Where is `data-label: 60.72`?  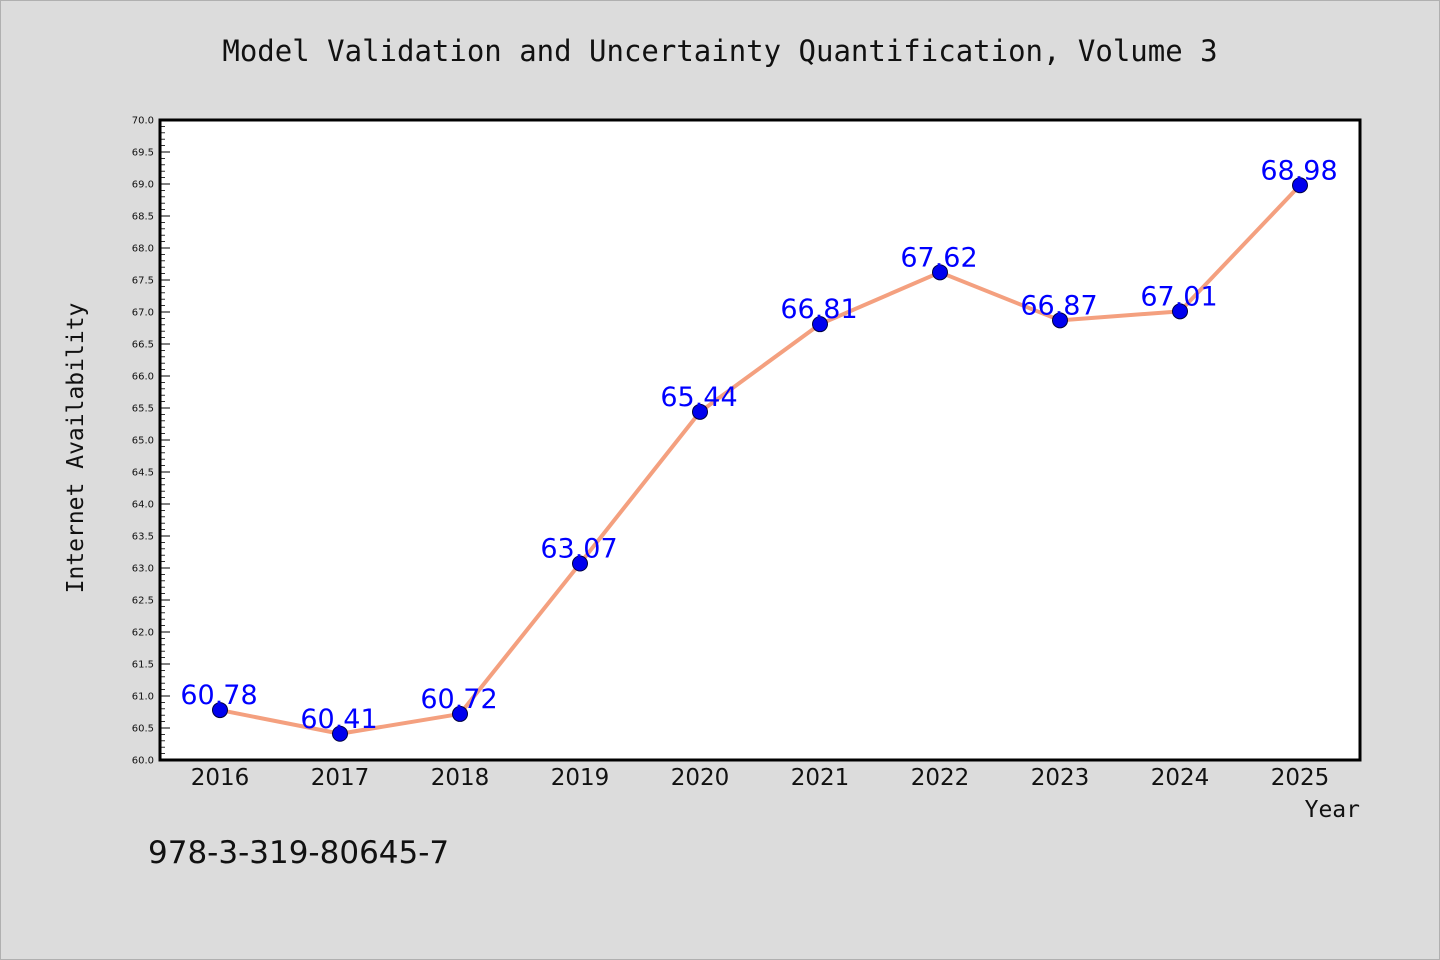 data-label: 60.72 is located at coordinates (458, 699).